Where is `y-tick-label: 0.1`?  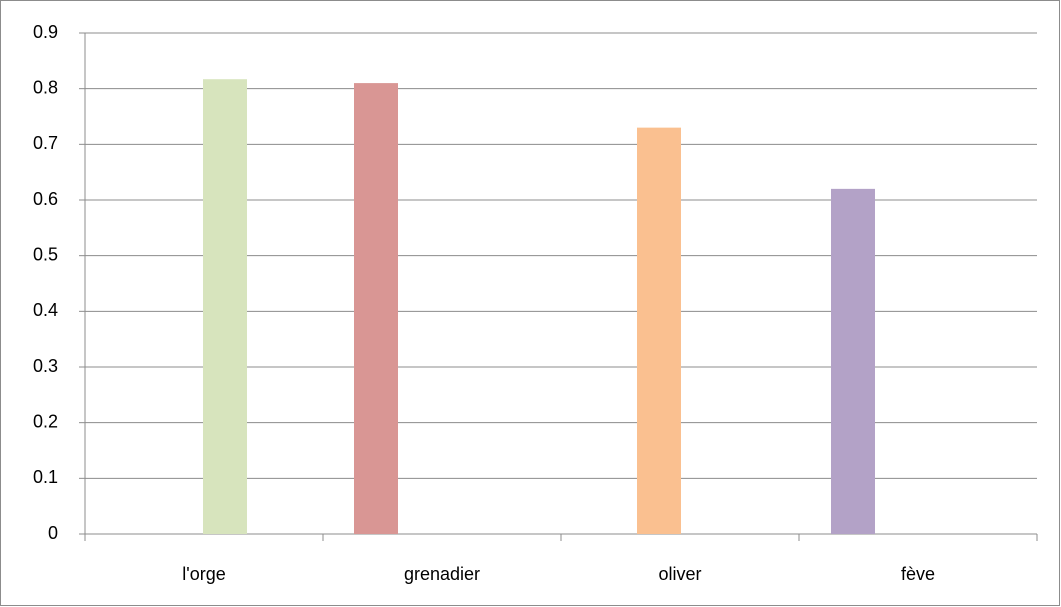 y-tick-label: 0.1 is located at coordinates (45, 477).